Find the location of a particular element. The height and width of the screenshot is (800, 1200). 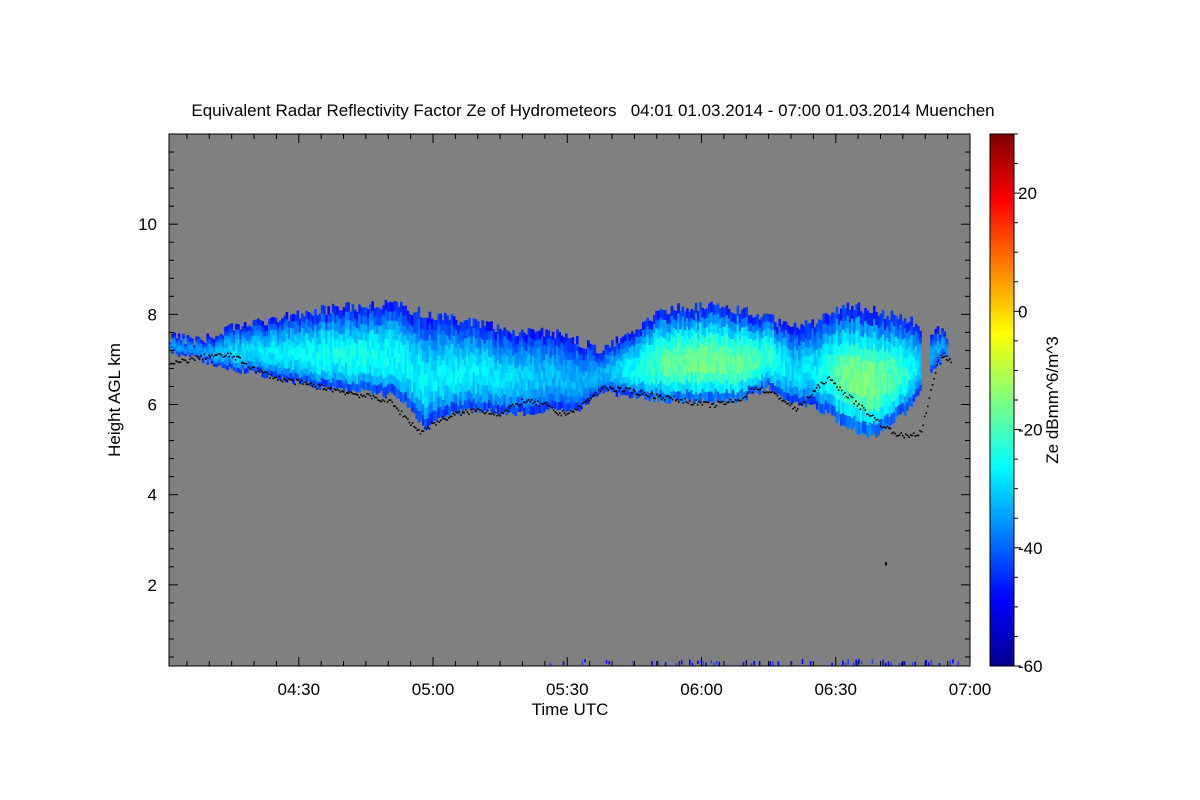

clutter-cell is located at coordinates (550, 664).